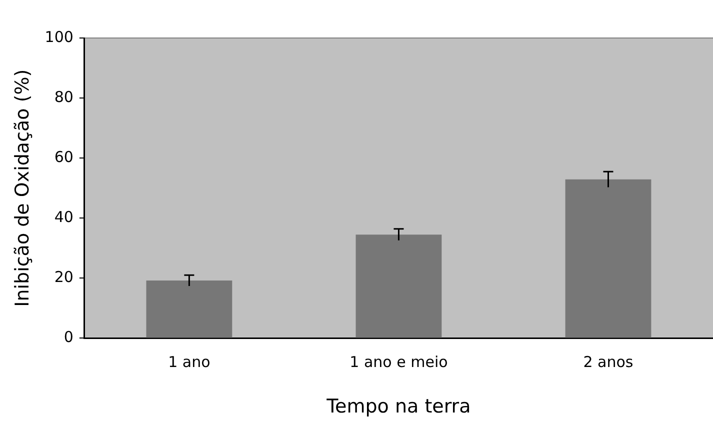 This screenshot has width=713, height=423. I want to click on x-axis-title: Tempo na terra, so click(398, 407).